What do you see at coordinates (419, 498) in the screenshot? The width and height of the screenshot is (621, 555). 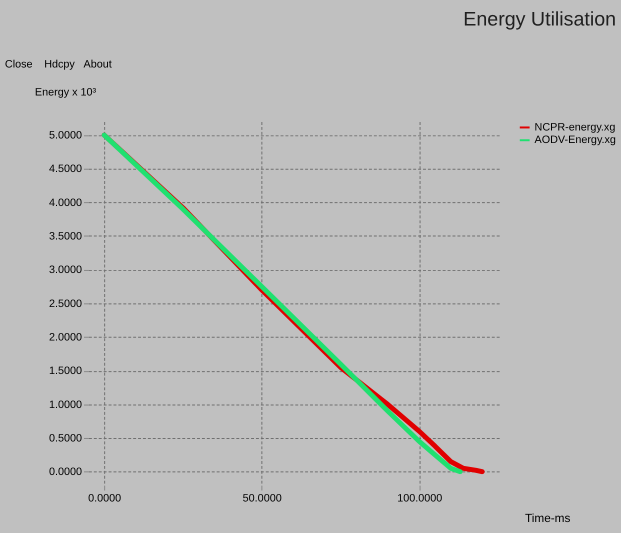 I see `x-tick-label: 100.0000` at bounding box center [419, 498].